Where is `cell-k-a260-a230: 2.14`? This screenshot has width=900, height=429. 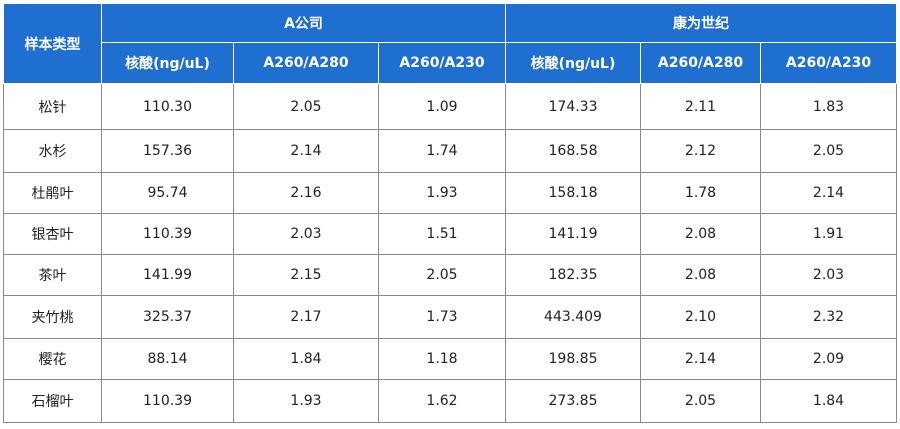 cell-k-a260-a230: 2.14 is located at coordinates (828, 193).